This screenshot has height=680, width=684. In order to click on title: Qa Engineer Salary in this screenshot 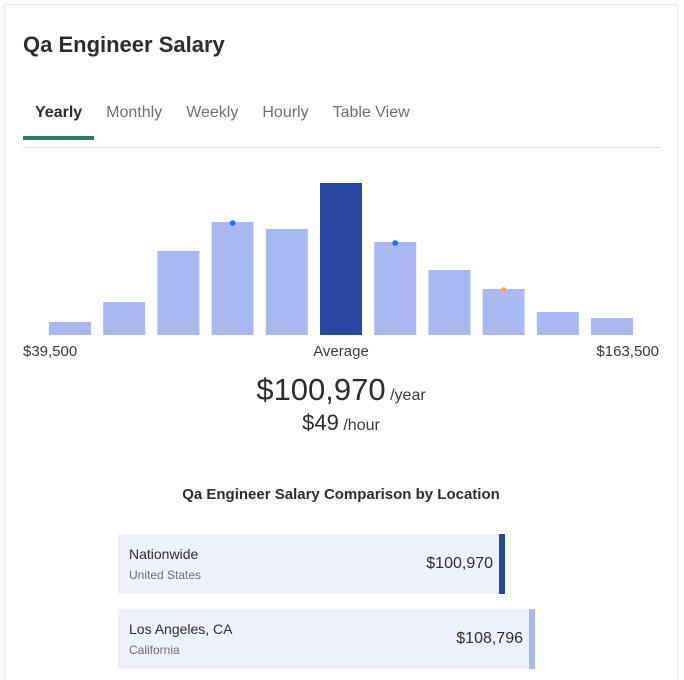, I will do `click(124, 44)`.